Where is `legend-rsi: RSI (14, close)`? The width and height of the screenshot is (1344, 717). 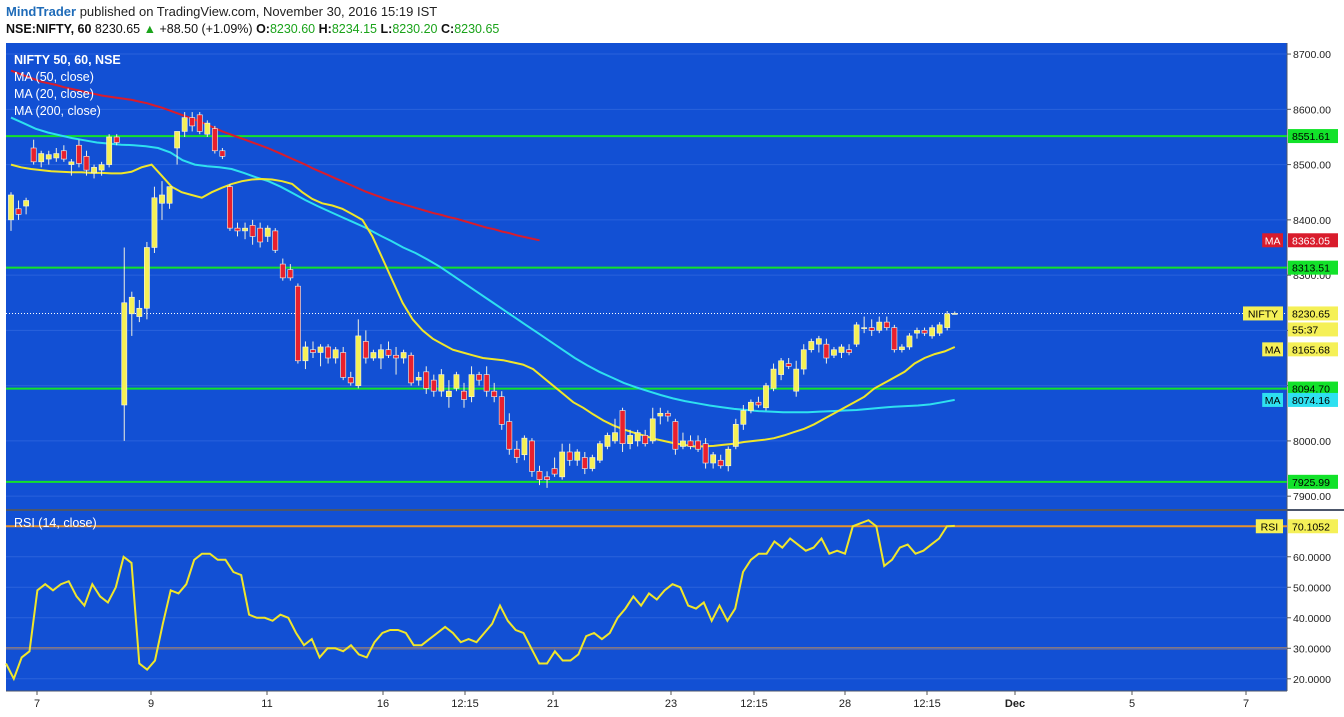 legend-rsi: RSI (14, close) is located at coordinates (55, 523).